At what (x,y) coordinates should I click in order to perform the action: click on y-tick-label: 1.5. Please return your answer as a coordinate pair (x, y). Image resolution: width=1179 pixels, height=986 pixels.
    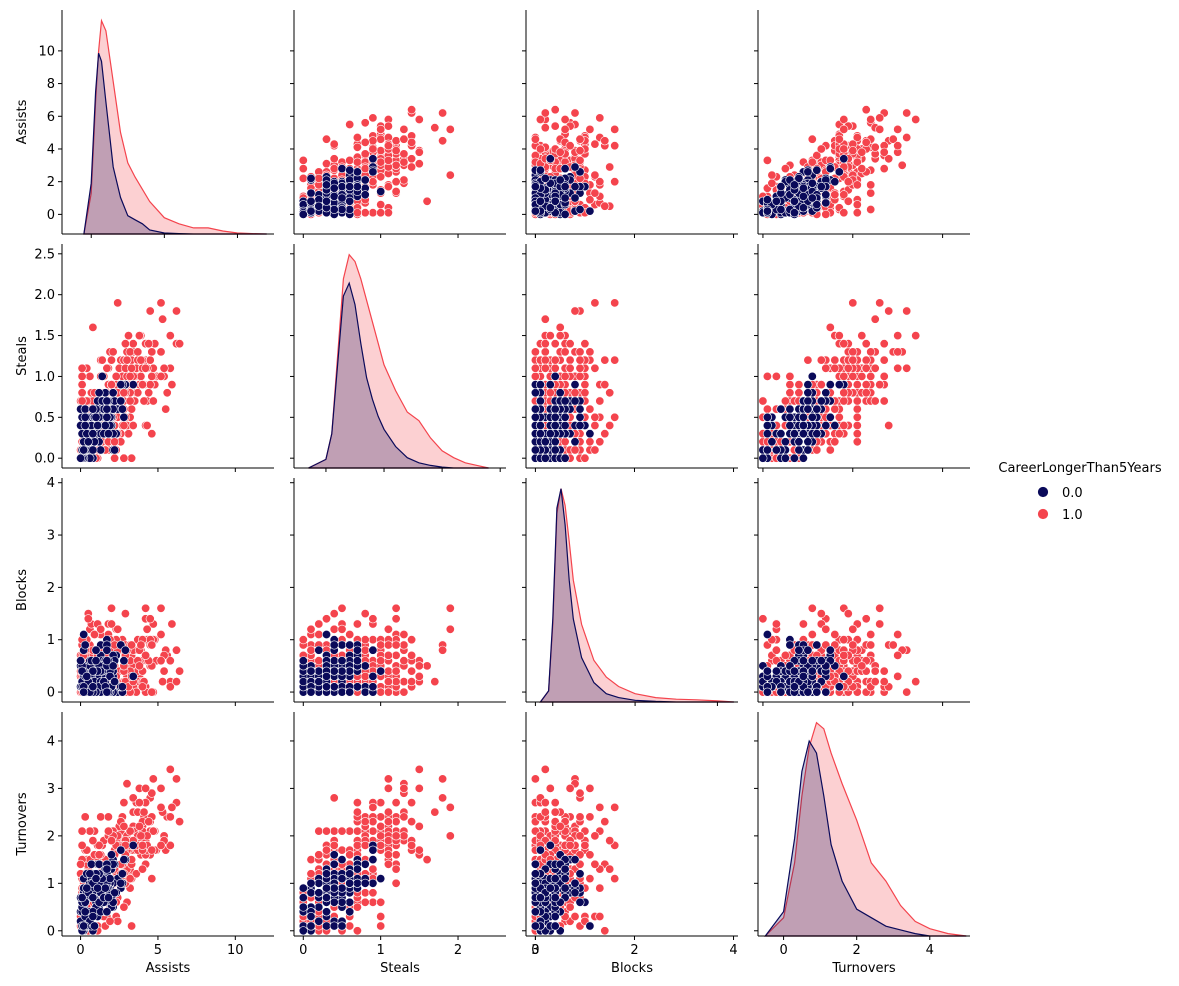
    Looking at the image, I should click on (44, 336).